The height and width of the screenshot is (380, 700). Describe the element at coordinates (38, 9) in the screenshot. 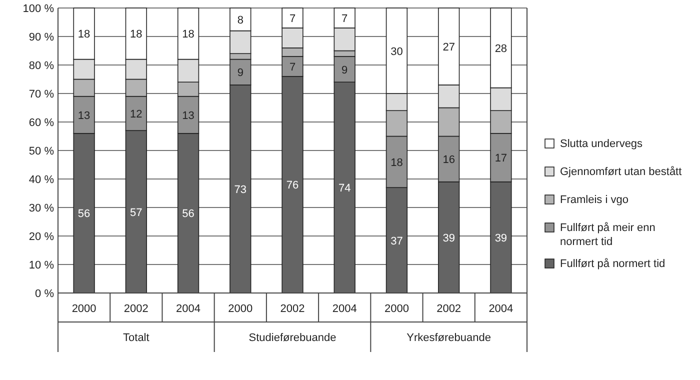

I see `y-tick-label: 100 %` at that location.